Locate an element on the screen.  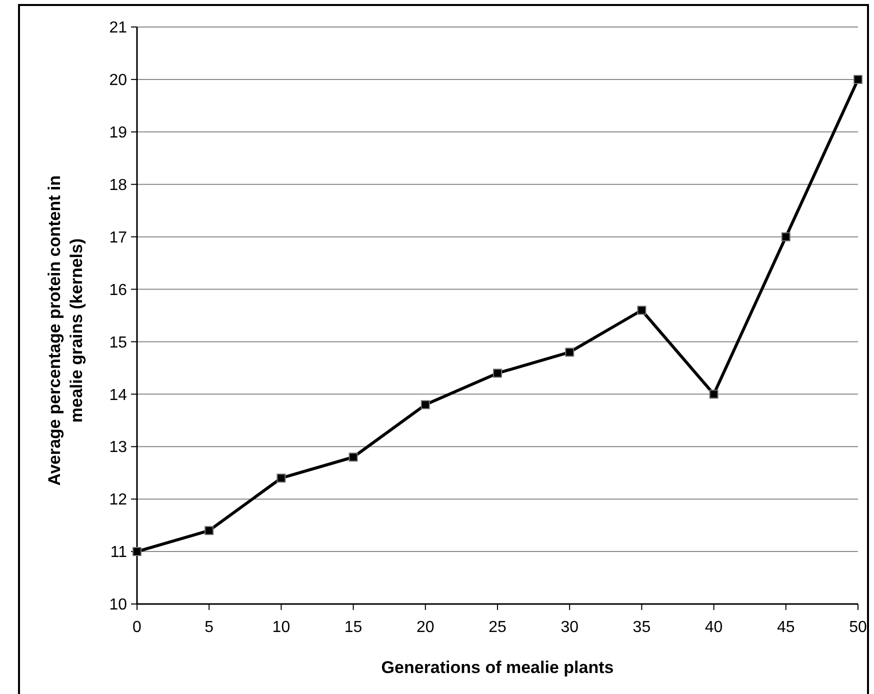
x-tick-label: 45 is located at coordinates (786, 627).